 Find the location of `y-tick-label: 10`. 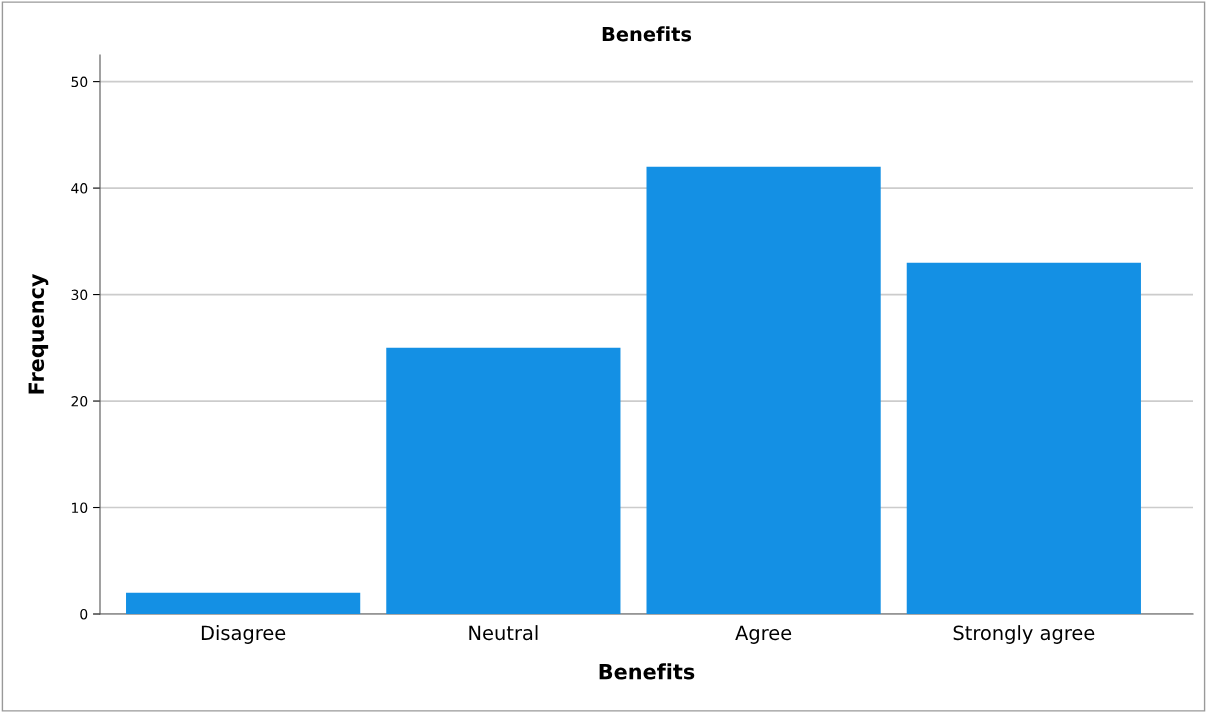

y-tick-label: 10 is located at coordinates (80, 507).